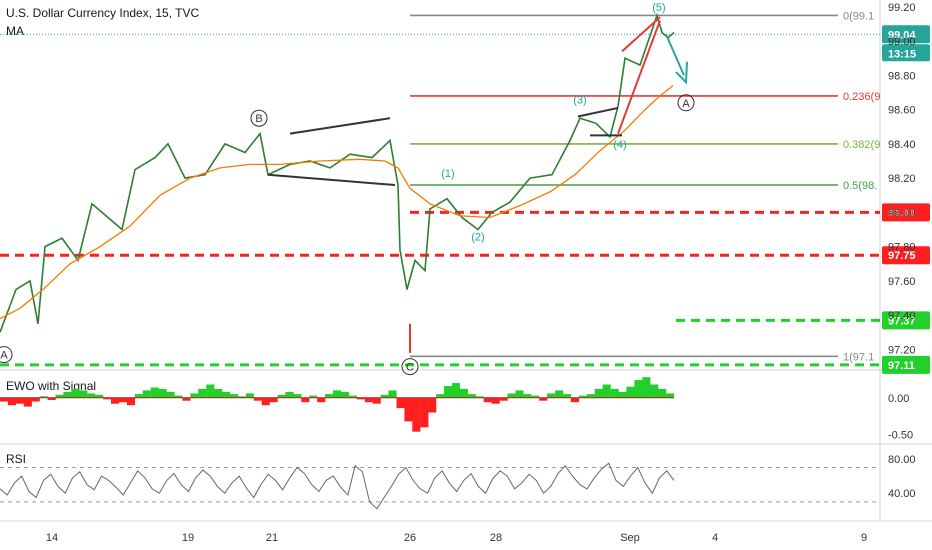 Image resolution: width=932 pixels, height=550 pixels. What do you see at coordinates (902, 256) in the screenshot?
I see `sr-level-tag-text: 97.75` at bounding box center [902, 256].